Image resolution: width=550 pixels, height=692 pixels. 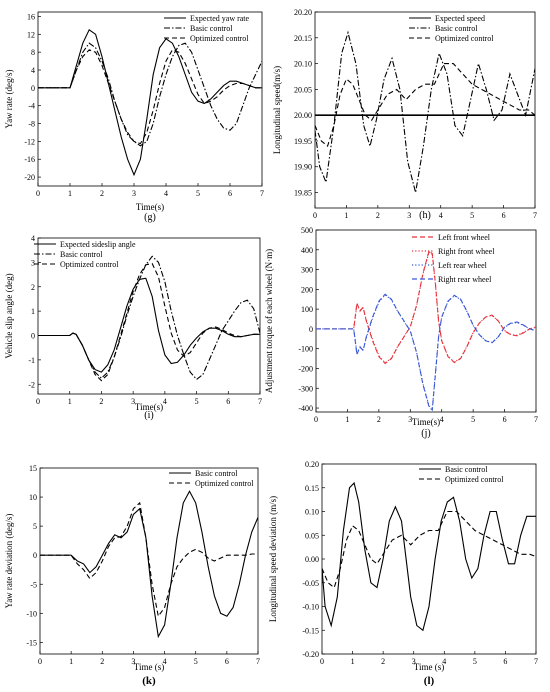 I want to click on y-tick-label: 12, so click(x=31, y=34).